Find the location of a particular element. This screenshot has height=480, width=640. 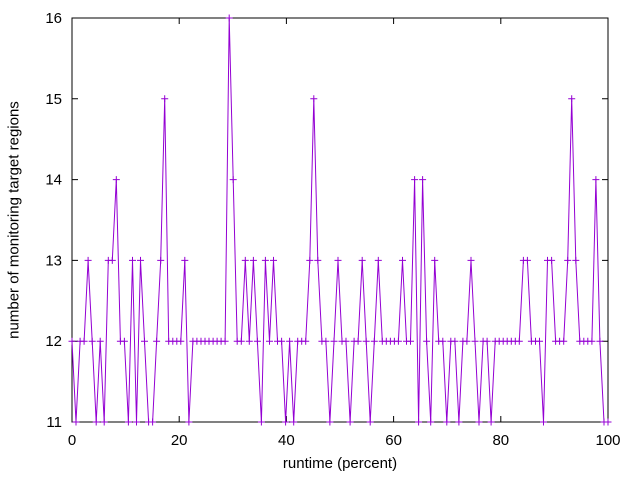

x-tick-label: 0 is located at coordinates (72, 440).